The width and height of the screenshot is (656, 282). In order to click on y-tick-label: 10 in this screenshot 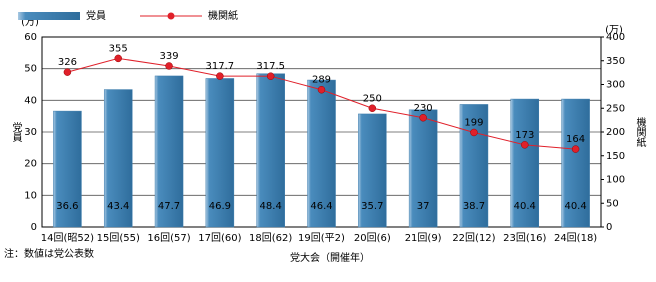, I will do `click(30, 195)`.